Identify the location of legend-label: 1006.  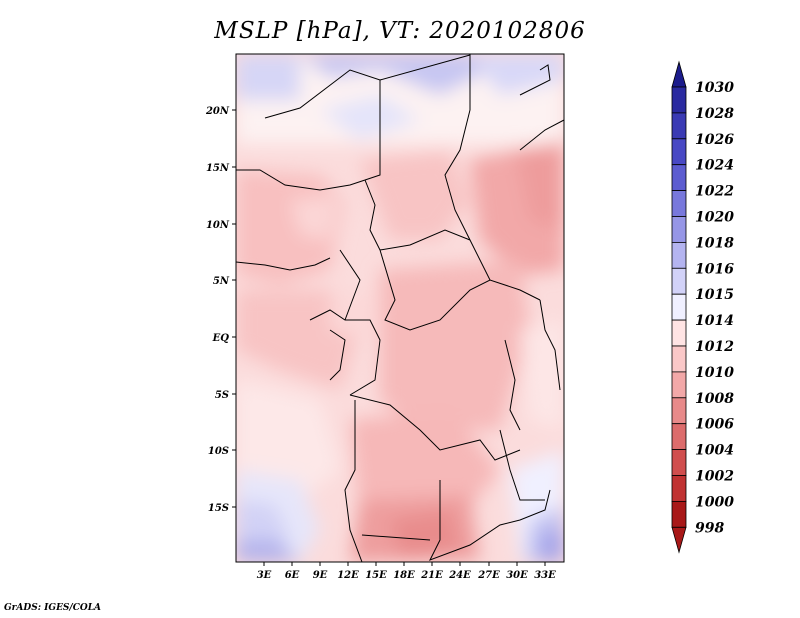
(714, 425).